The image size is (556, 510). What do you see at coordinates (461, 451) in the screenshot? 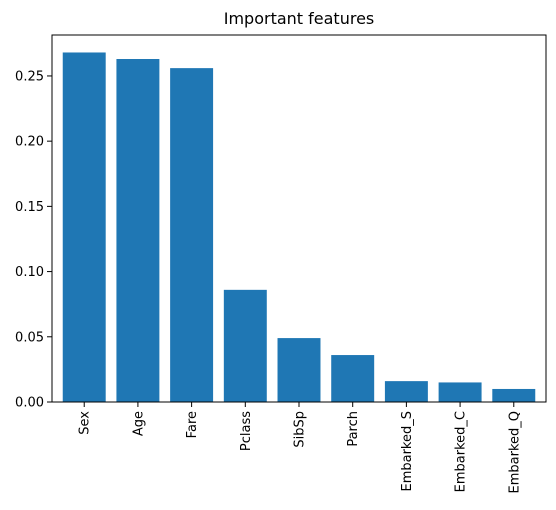
I see `x-tick-label: Embarked_C` at bounding box center [461, 451].